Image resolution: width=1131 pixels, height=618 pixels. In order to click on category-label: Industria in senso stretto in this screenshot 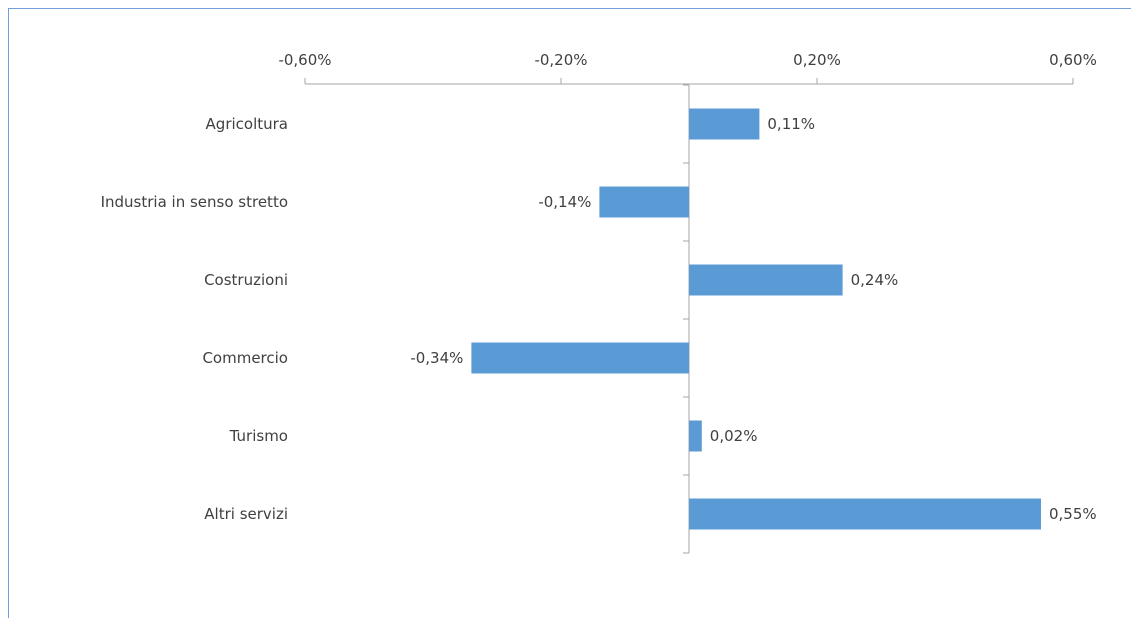, I will do `click(194, 202)`.